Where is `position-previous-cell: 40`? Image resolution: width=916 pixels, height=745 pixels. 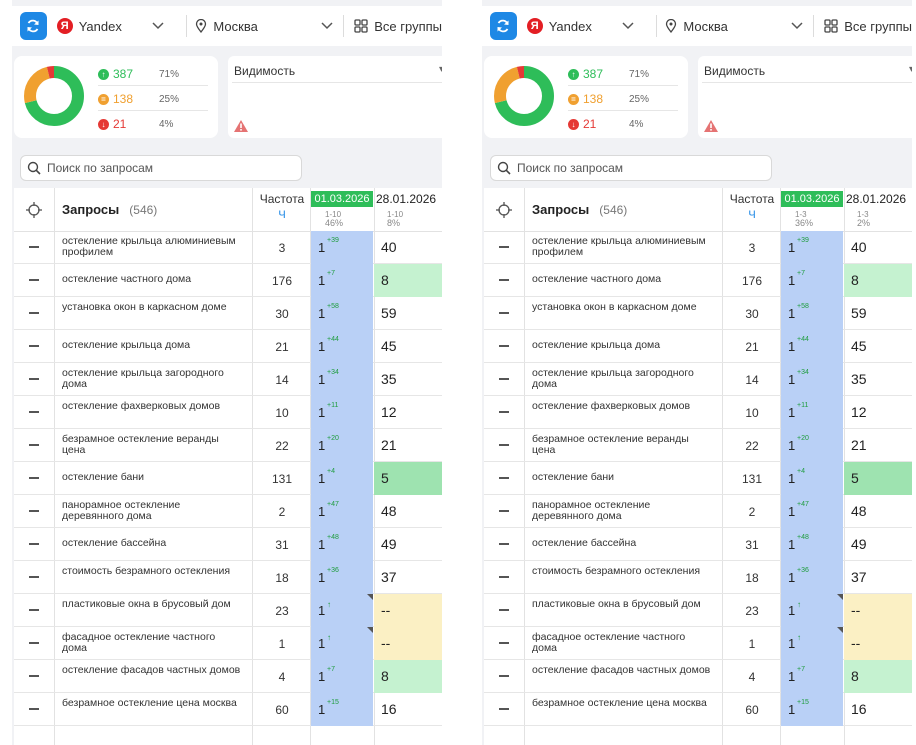
position-previous-cell: 40 is located at coordinates (878, 247).